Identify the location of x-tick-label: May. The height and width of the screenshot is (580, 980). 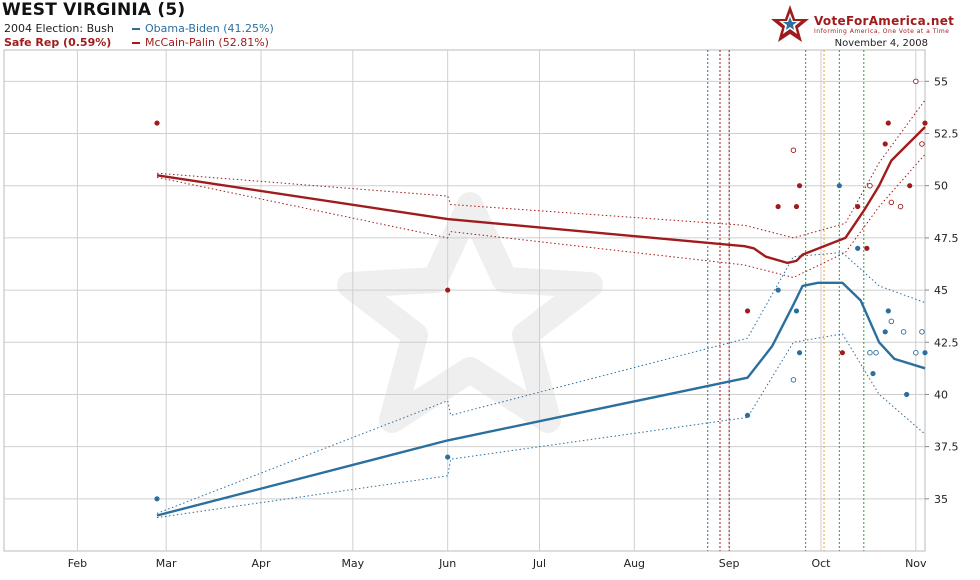
(352, 563).